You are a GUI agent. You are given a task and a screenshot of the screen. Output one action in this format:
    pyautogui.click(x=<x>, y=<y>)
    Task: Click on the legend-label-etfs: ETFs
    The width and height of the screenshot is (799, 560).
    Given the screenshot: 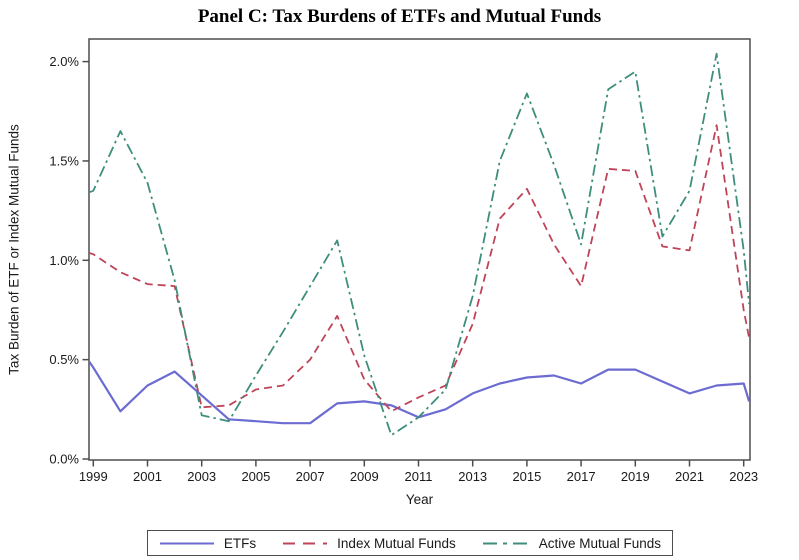 What is the action you would take?
    pyautogui.click(x=240, y=543)
    